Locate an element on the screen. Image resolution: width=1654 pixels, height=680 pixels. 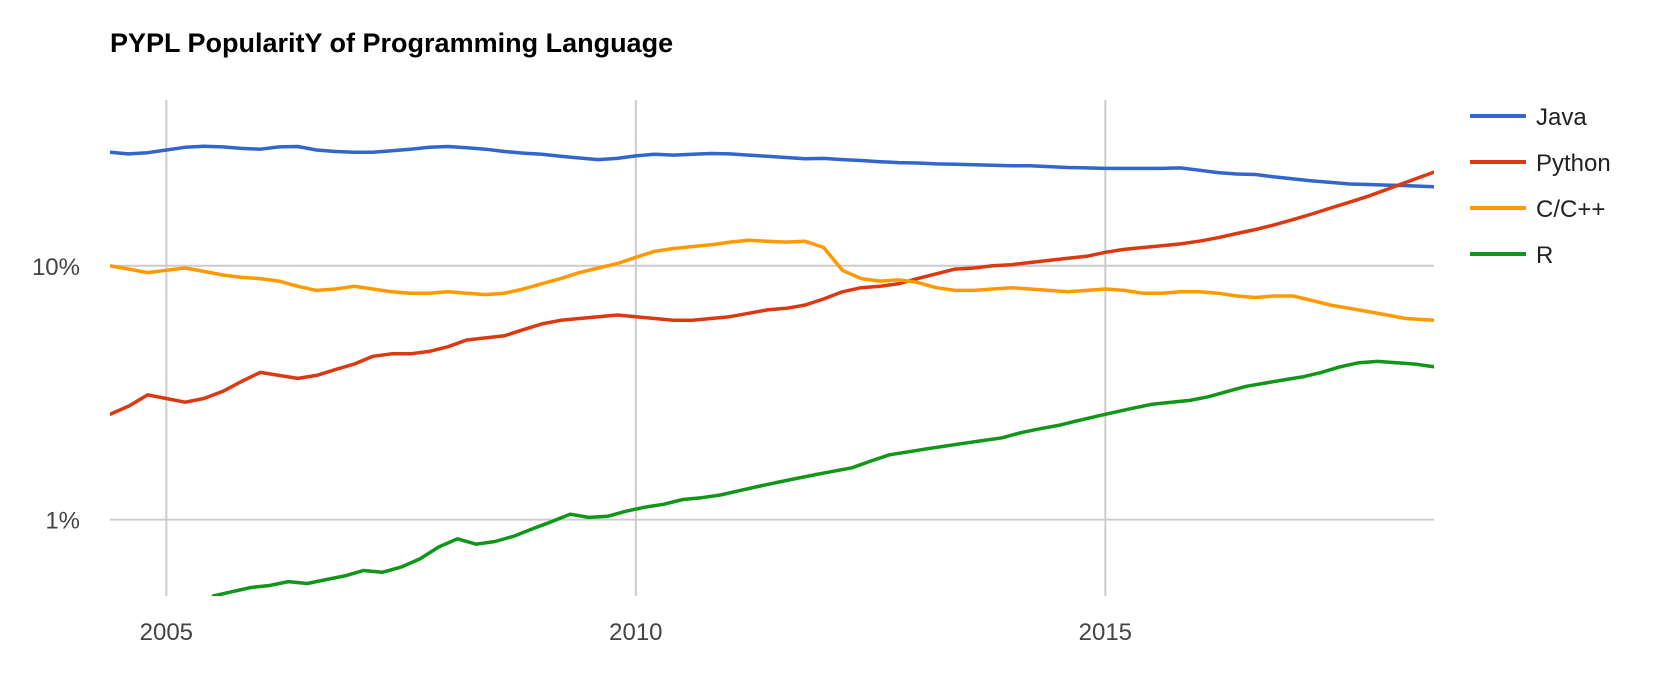
y-tick-label: 10% is located at coordinates (56, 267).